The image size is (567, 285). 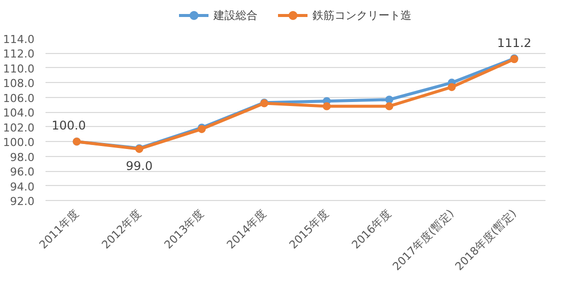 I want to click on y-tick-label: 96.0, so click(x=22, y=172).